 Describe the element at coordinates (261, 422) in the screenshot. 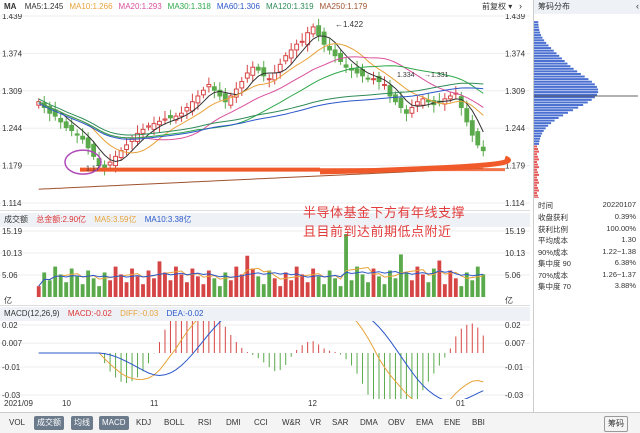

I see `toolbar-item-cci: CCI` at that location.